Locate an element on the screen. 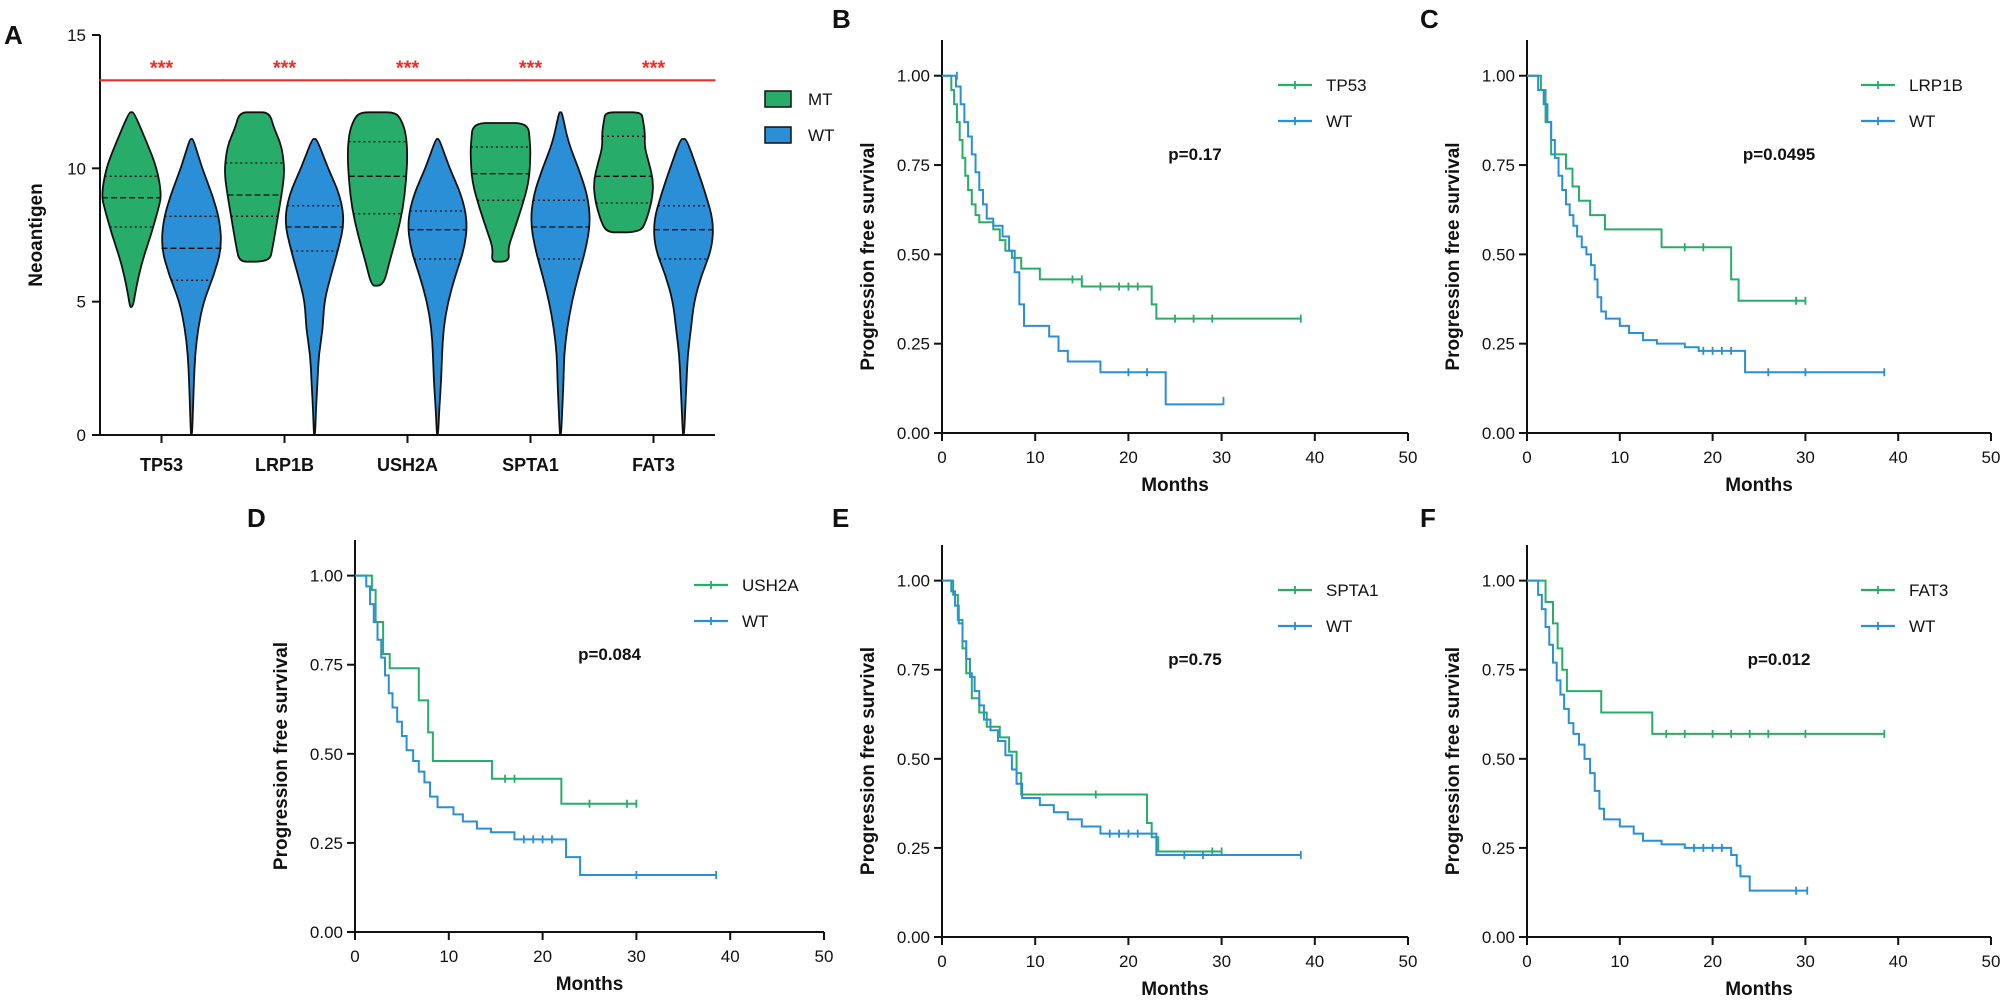 This screenshot has width=2008, height=1003. p-value: p=0.17 is located at coordinates (1194, 154).